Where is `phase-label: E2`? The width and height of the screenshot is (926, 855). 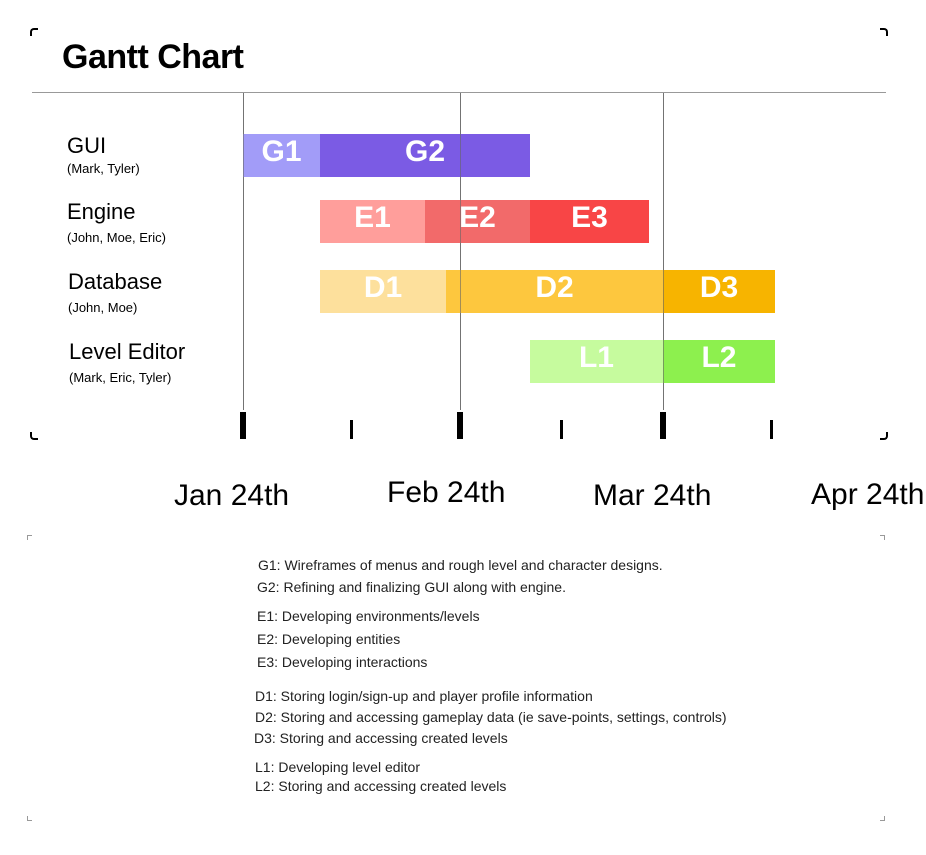 phase-label: E2 is located at coordinates (477, 217).